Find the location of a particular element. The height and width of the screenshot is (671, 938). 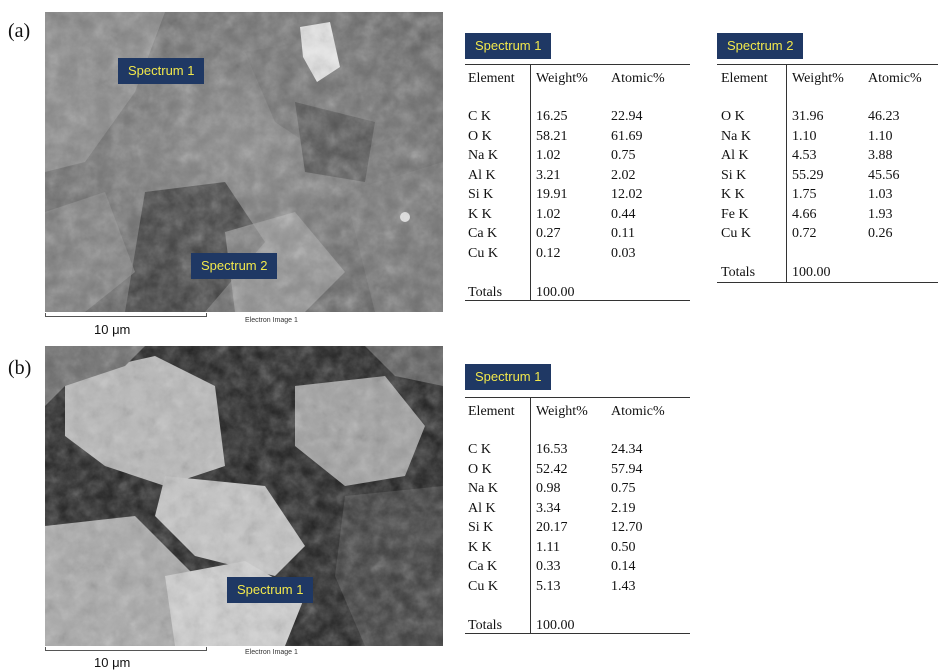

atomic-cell: 46.23 is located at coordinates (884, 116).